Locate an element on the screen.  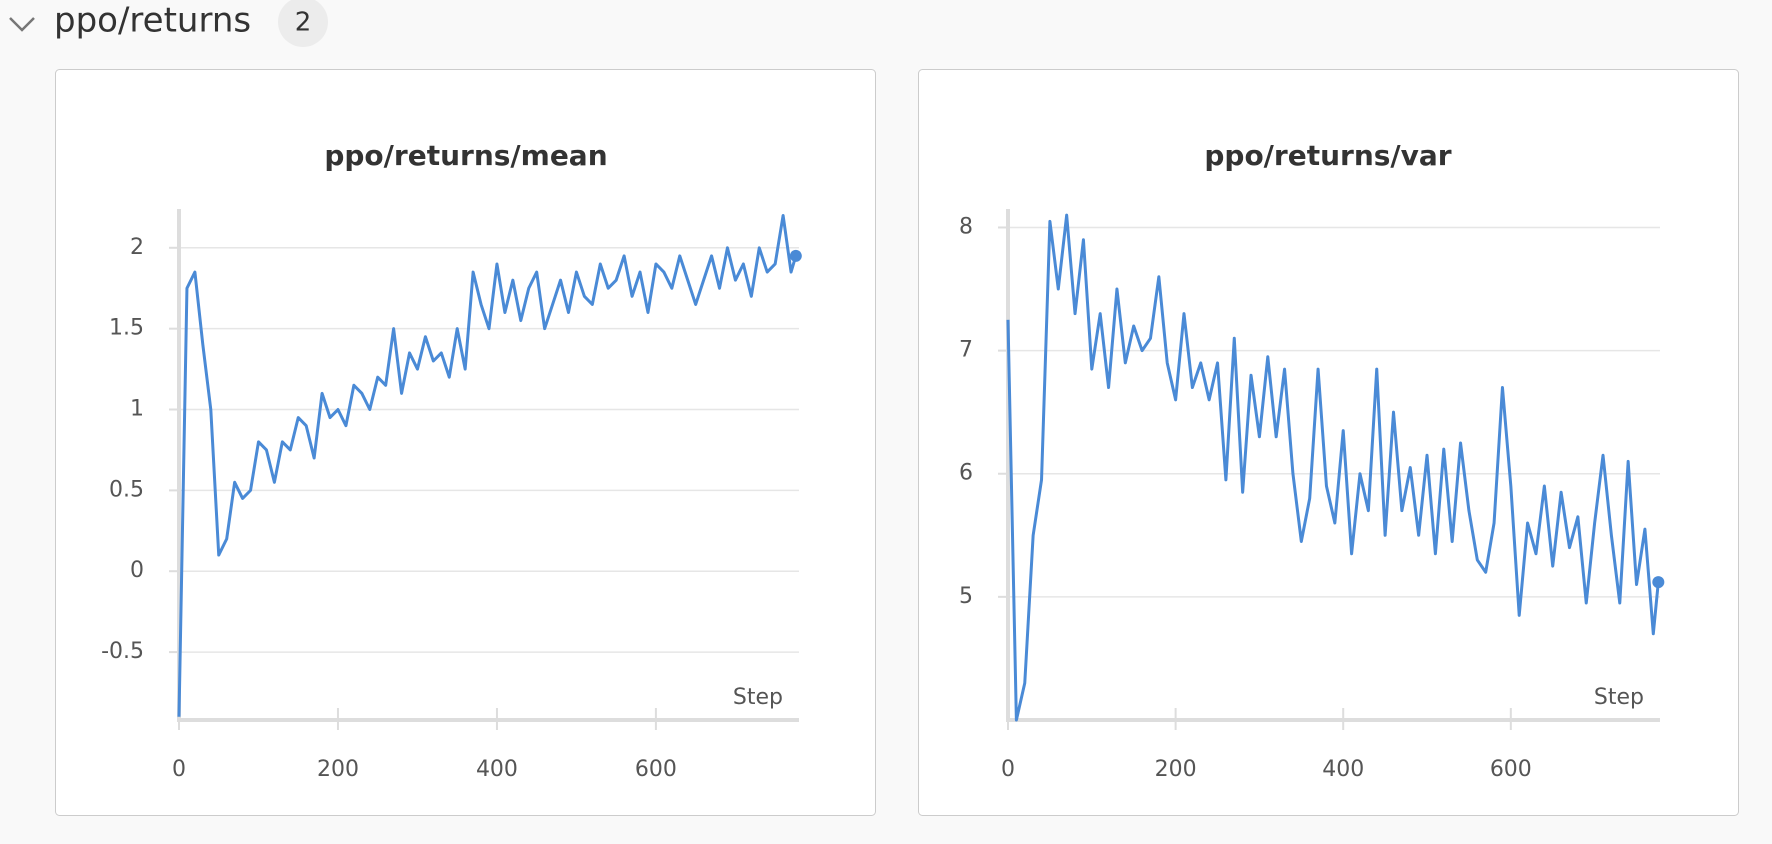
y-tick-label: 8 is located at coordinates (966, 226).